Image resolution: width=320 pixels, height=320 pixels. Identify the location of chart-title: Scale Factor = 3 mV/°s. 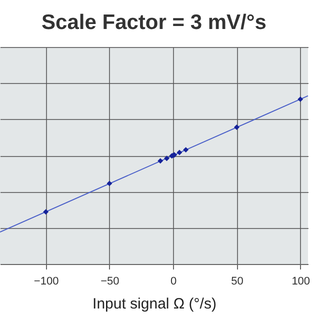
(154, 22).